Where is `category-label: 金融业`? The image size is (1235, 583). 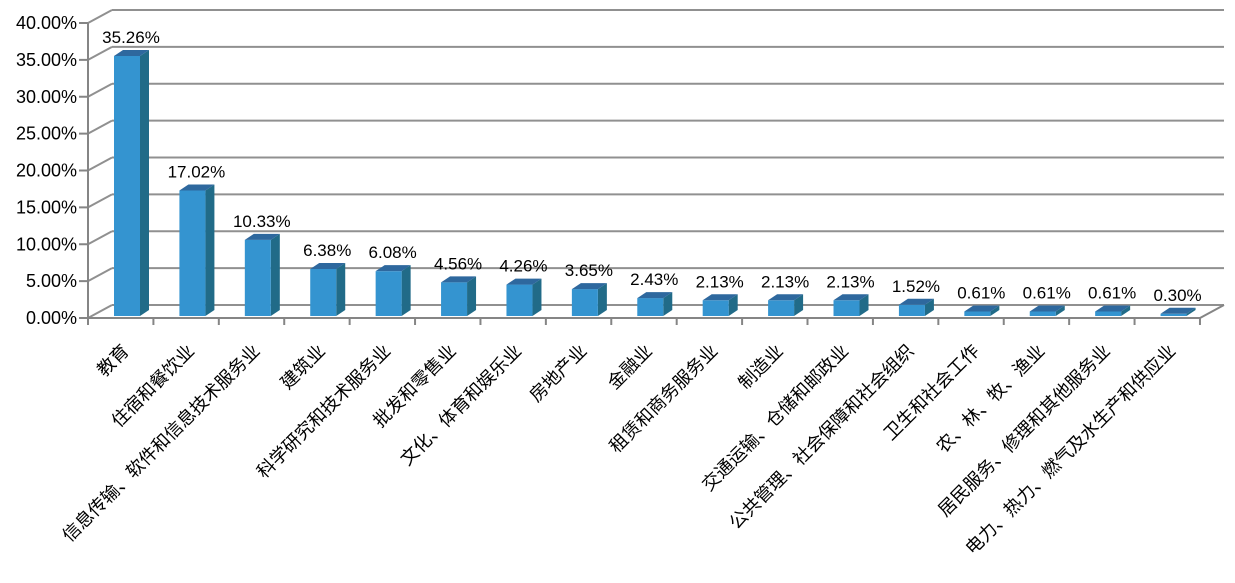
category-label: 金融业 is located at coordinates (630, 367).